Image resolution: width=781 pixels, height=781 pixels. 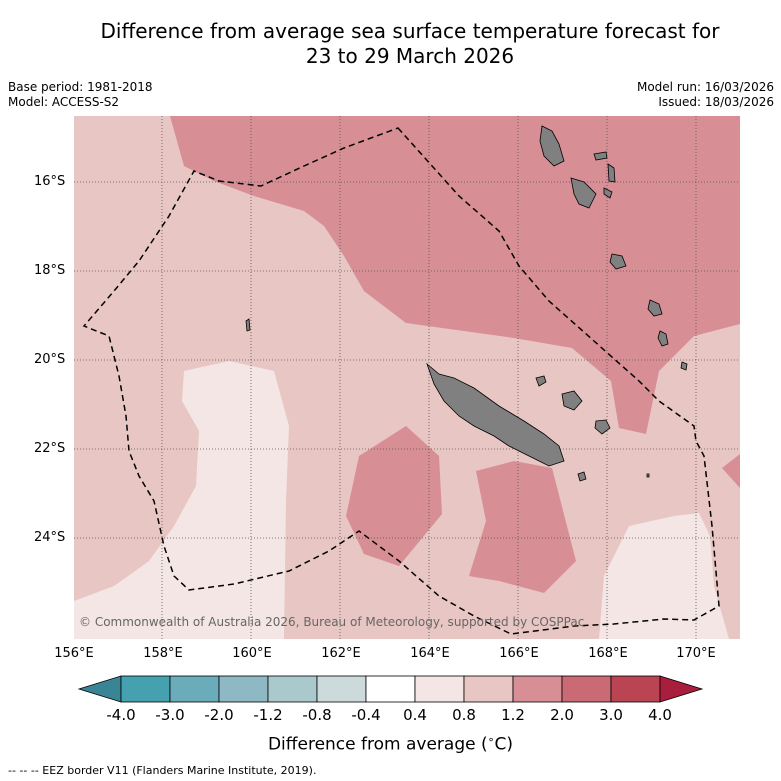 What do you see at coordinates (664, 576) in the screenshot?
I see `anomaly-band-0-4-0-8-east` at bounding box center [664, 576].